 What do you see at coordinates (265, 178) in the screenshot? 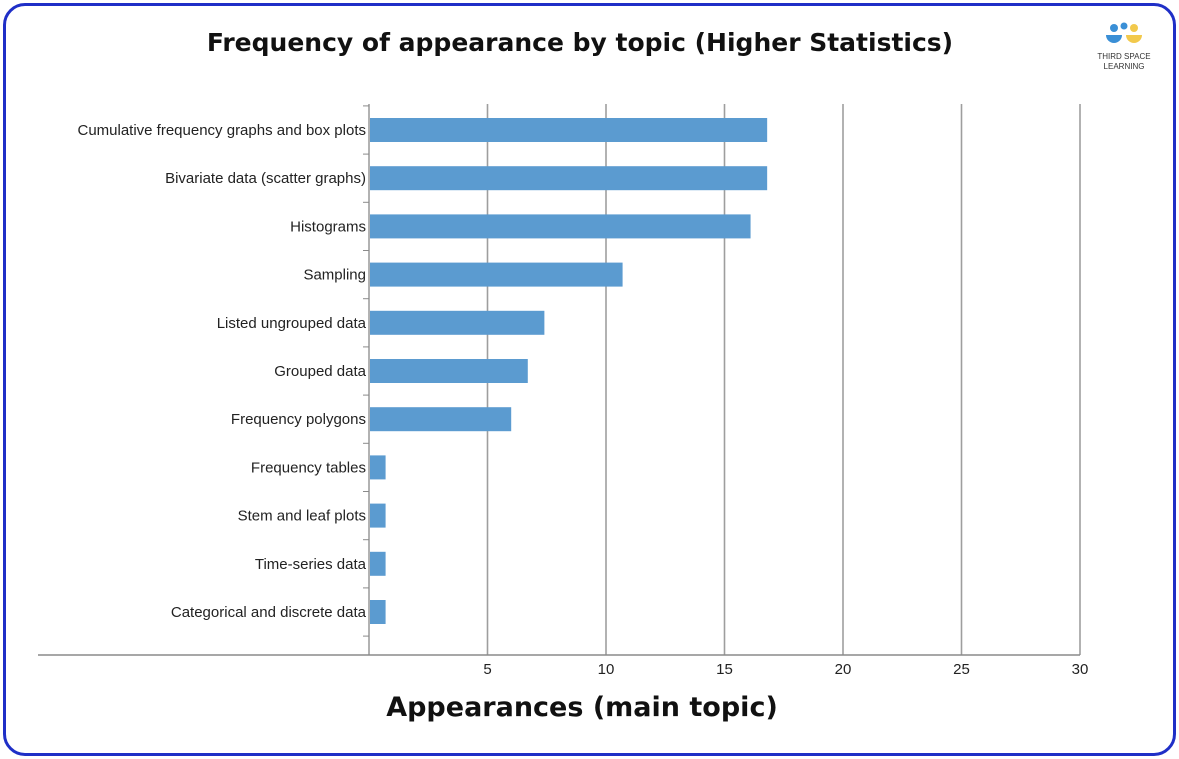
I see `category-label: Bivariate data (scatter graphs)` at bounding box center [265, 178].